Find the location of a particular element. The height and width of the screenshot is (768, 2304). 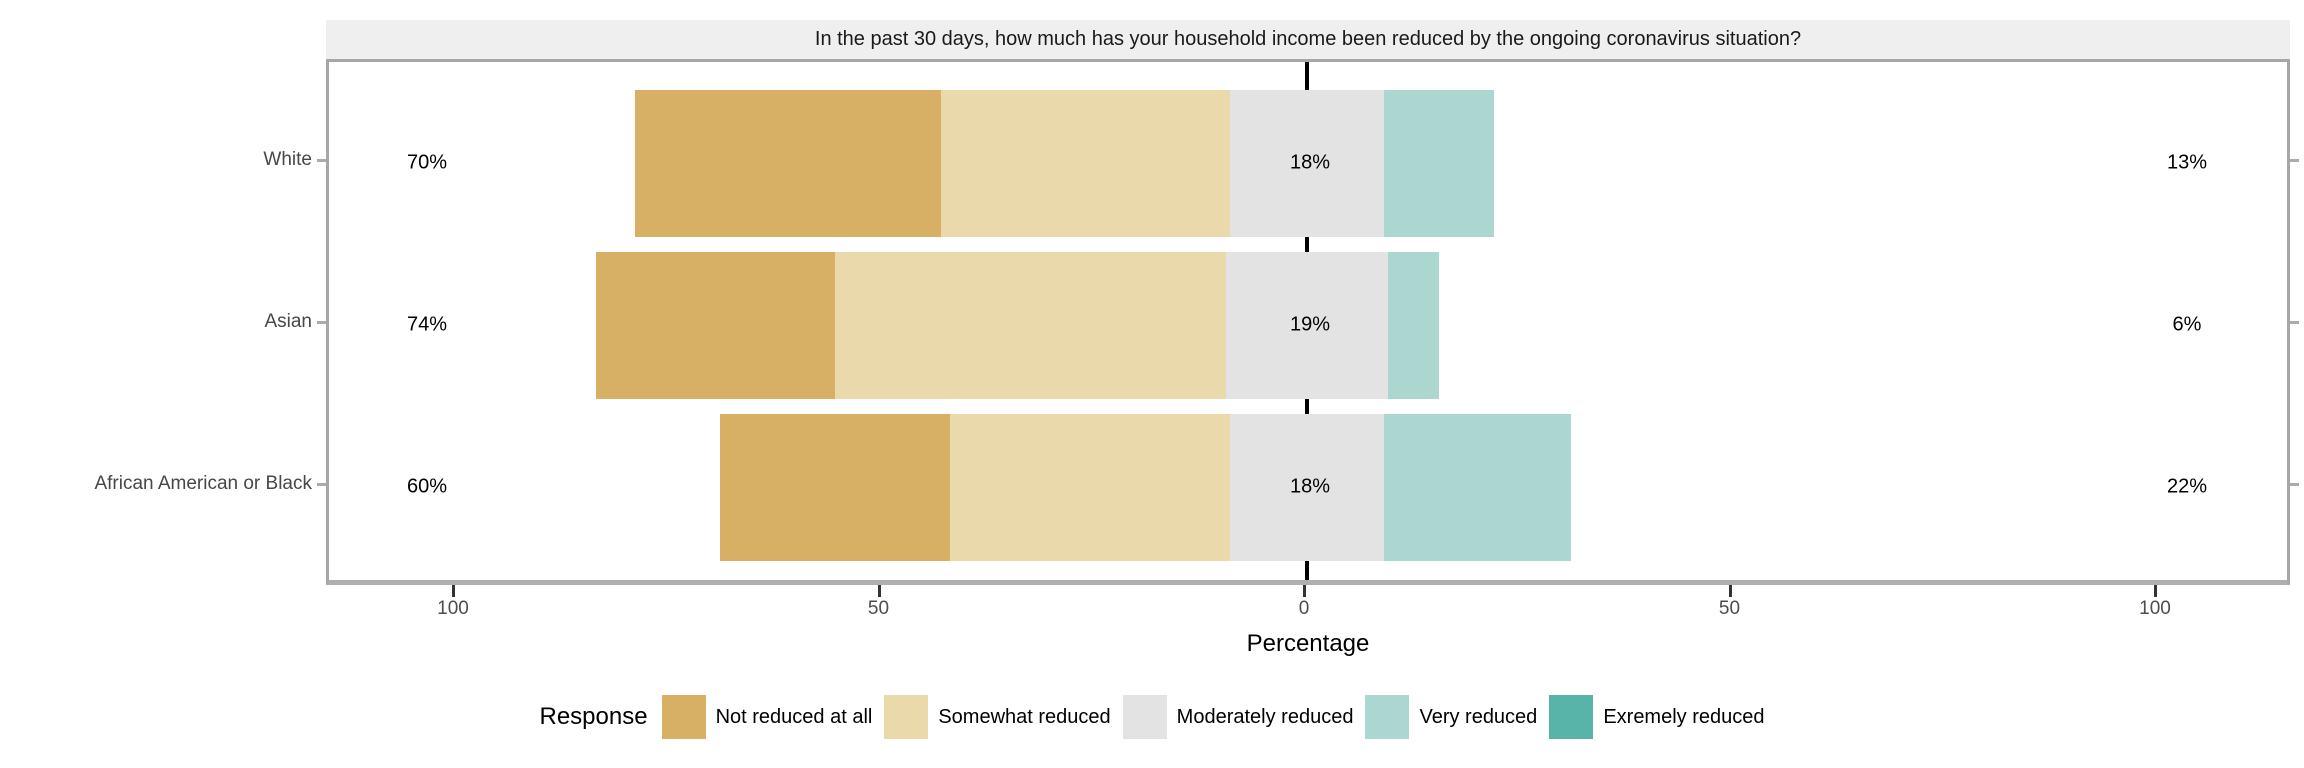

left-total-label: 74% is located at coordinates (427, 324).